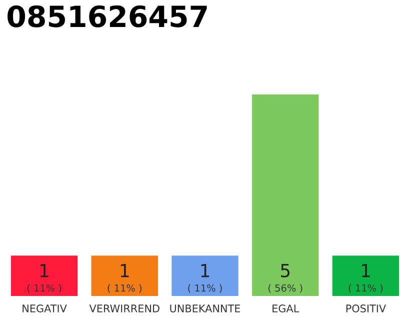  Describe the element at coordinates (44, 308) in the screenshot. I see `x-tick-label: NEGATIV` at that location.